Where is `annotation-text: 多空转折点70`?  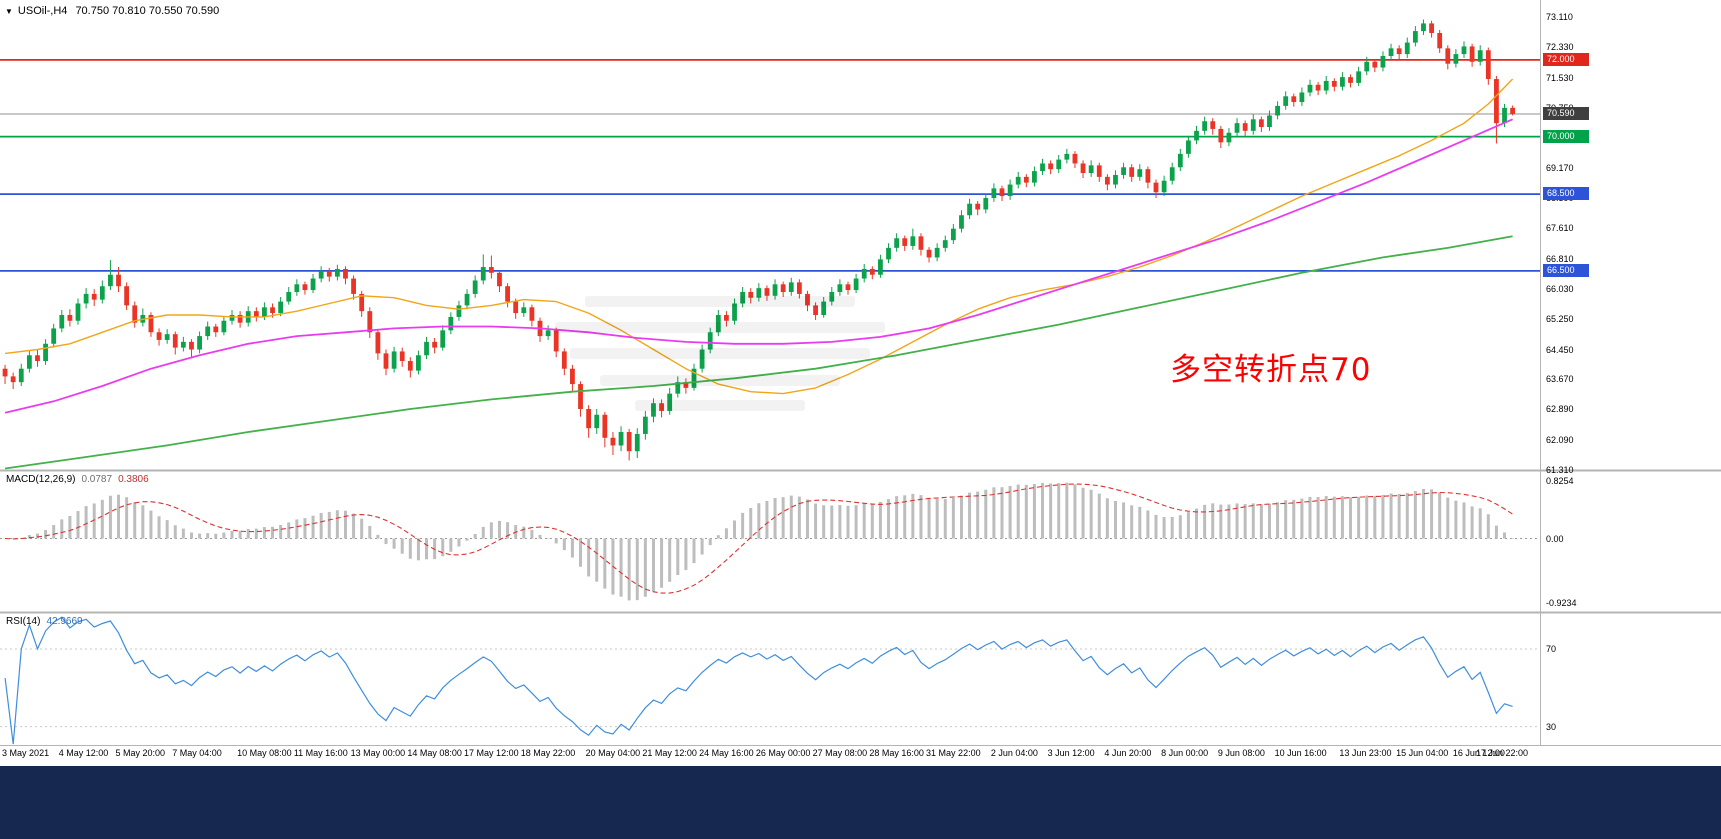 annotation-text: 多空转折点70 is located at coordinates (1271, 370).